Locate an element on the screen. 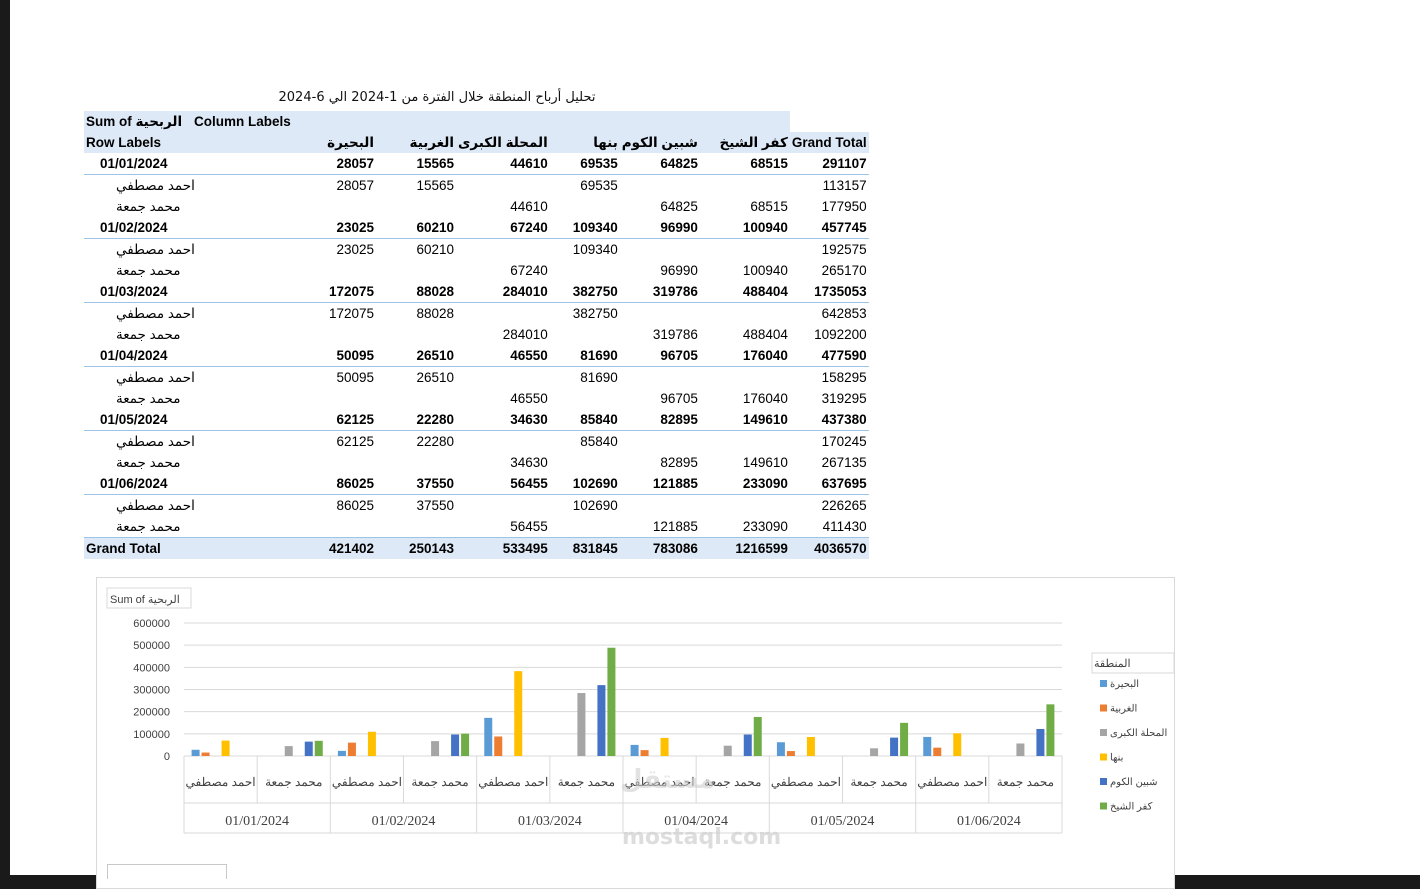 The width and height of the screenshot is (1420, 889). row-total: 642853 is located at coordinates (844, 313).